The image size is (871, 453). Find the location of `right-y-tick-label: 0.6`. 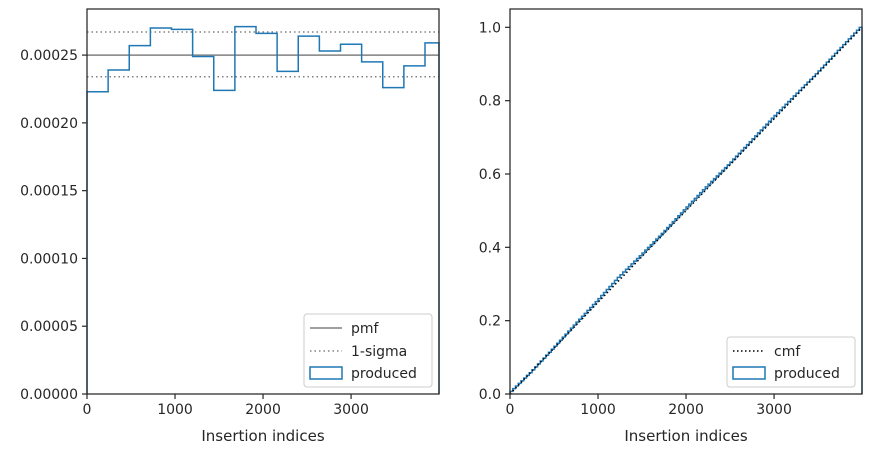

right-y-tick-label: 0.6 is located at coordinates (490, 175).